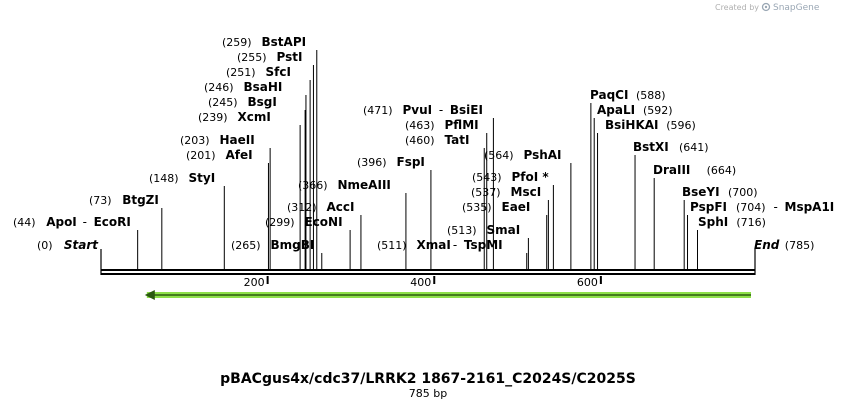 The height and width of the screenshot is (408, 856). What do you see at coordinates (483, 230) in the screenshot?
I see `site-label-smai: (513) SmaI` at bounding box center [483, 230].